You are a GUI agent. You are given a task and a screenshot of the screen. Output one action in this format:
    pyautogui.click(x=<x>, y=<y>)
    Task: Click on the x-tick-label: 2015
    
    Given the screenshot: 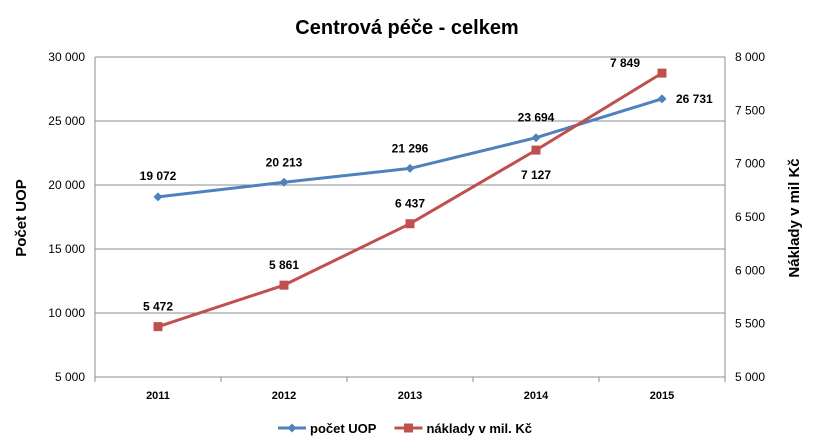 What is the action you would take?
    pyautogui.click(x=662, y=396)
    